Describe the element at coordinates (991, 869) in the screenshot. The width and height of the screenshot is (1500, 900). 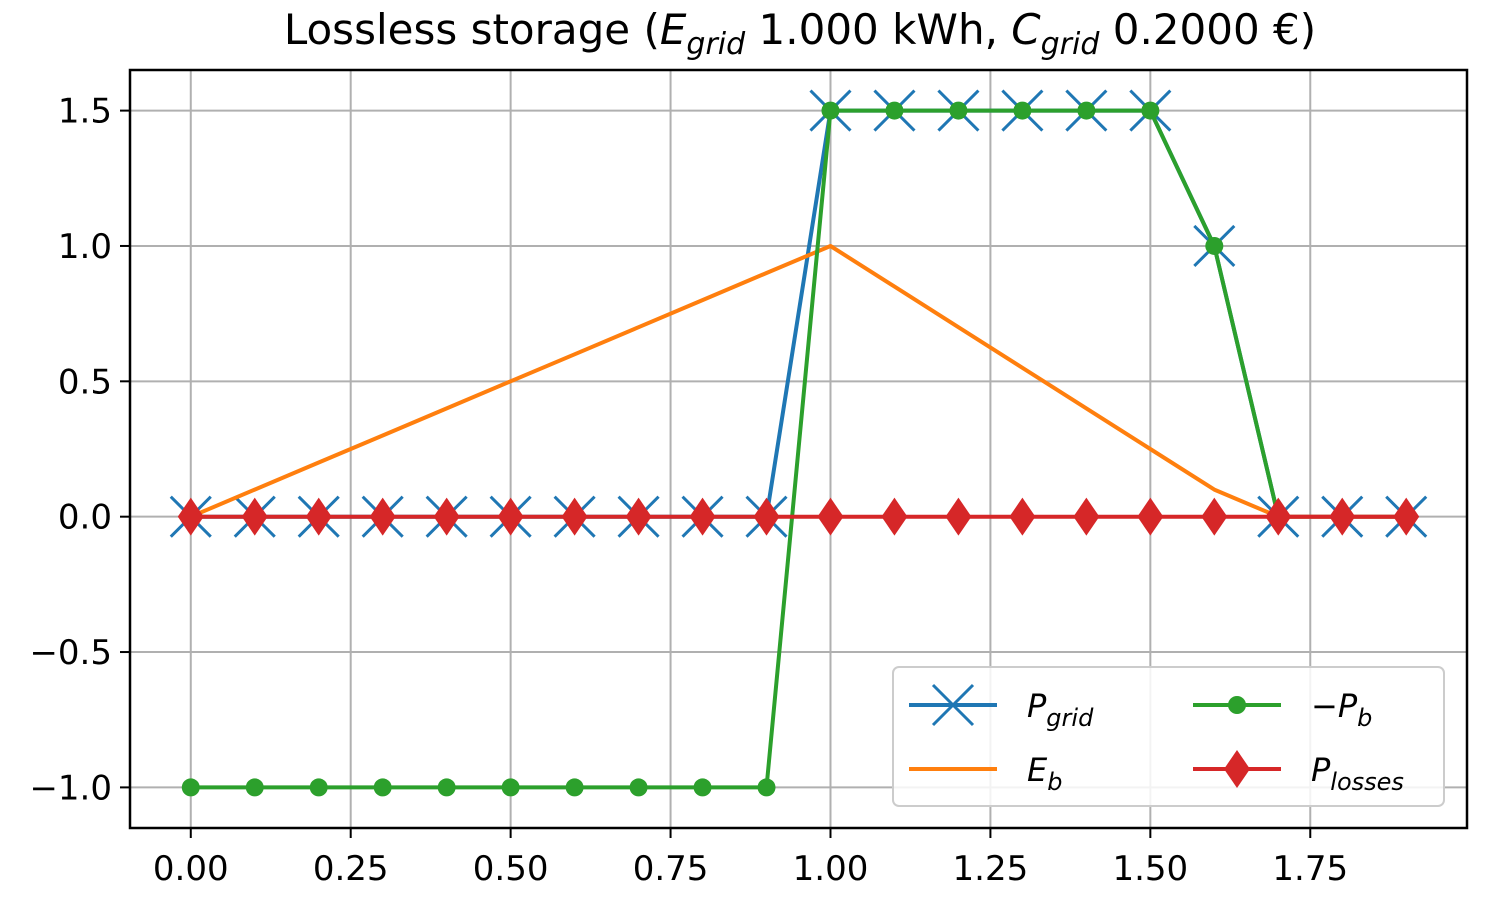
I see `x-tick-label: 1.25` at that location.